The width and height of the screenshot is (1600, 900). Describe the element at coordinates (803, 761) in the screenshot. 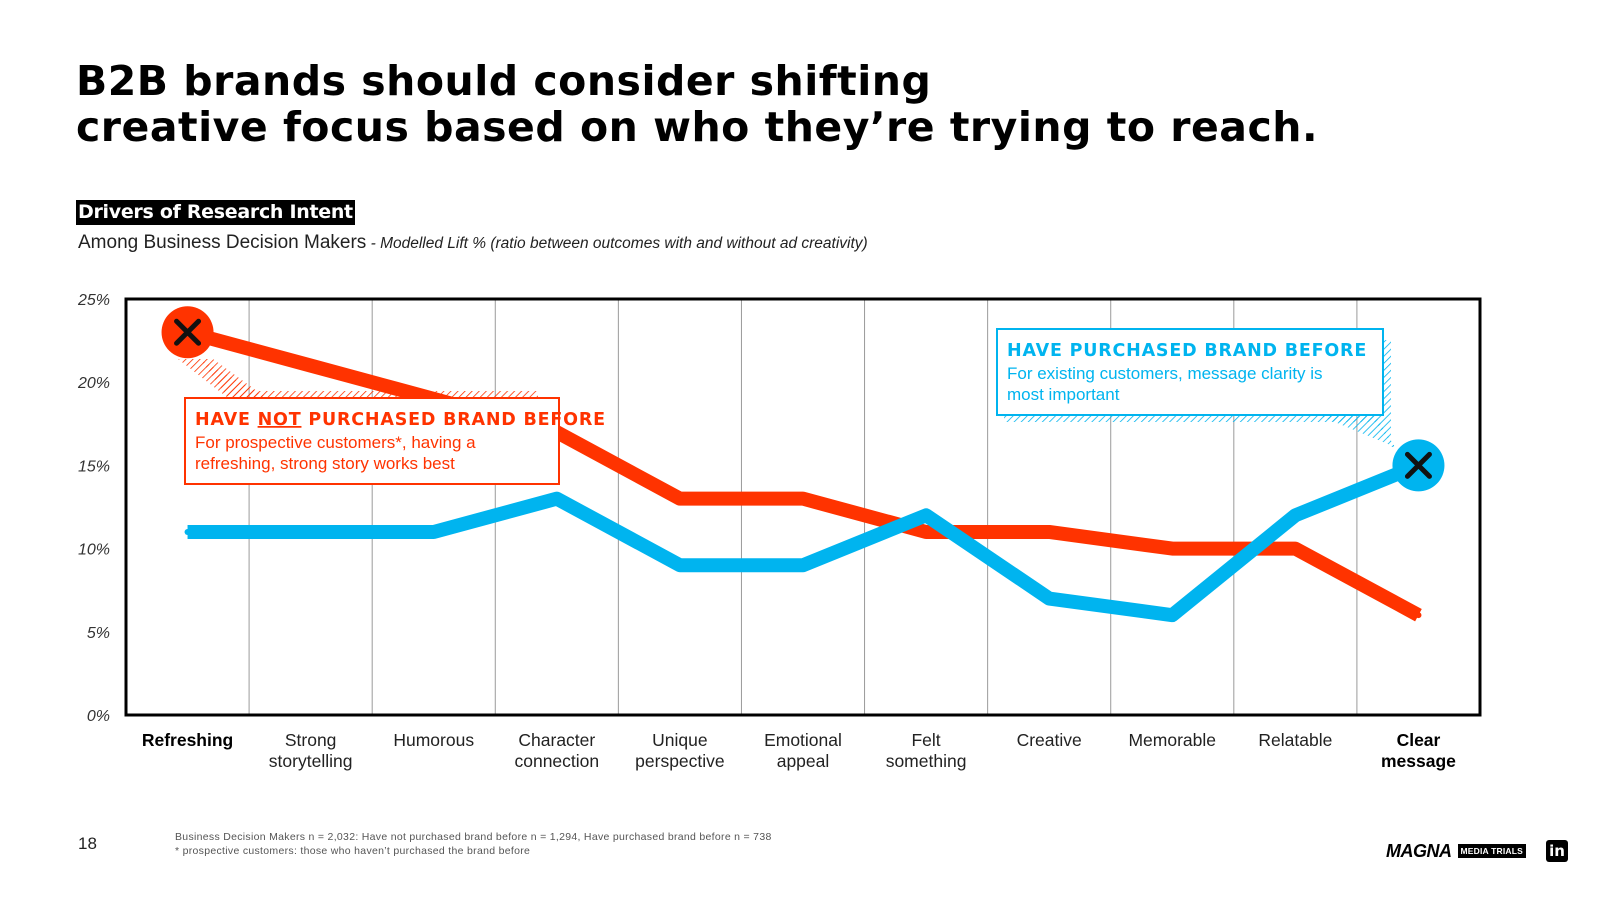

I see `x-category-label-line: appeal` at that location.